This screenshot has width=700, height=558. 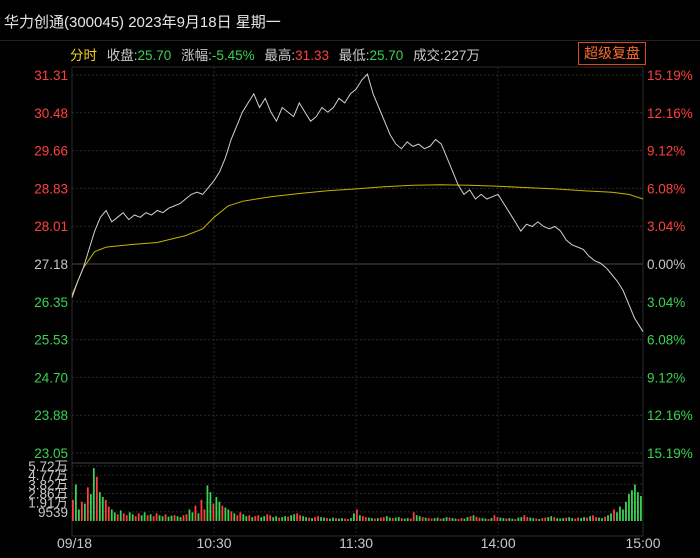 I want to click on change-field: 涨幅:-5.45%, so click(x=218, y=55).